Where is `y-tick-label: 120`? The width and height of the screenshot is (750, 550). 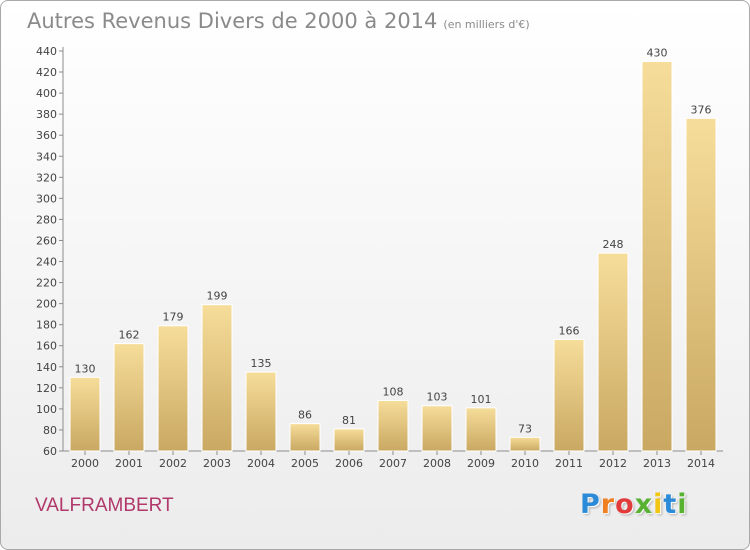
y-tick-label: 120 is located at coordinates (46, 388).